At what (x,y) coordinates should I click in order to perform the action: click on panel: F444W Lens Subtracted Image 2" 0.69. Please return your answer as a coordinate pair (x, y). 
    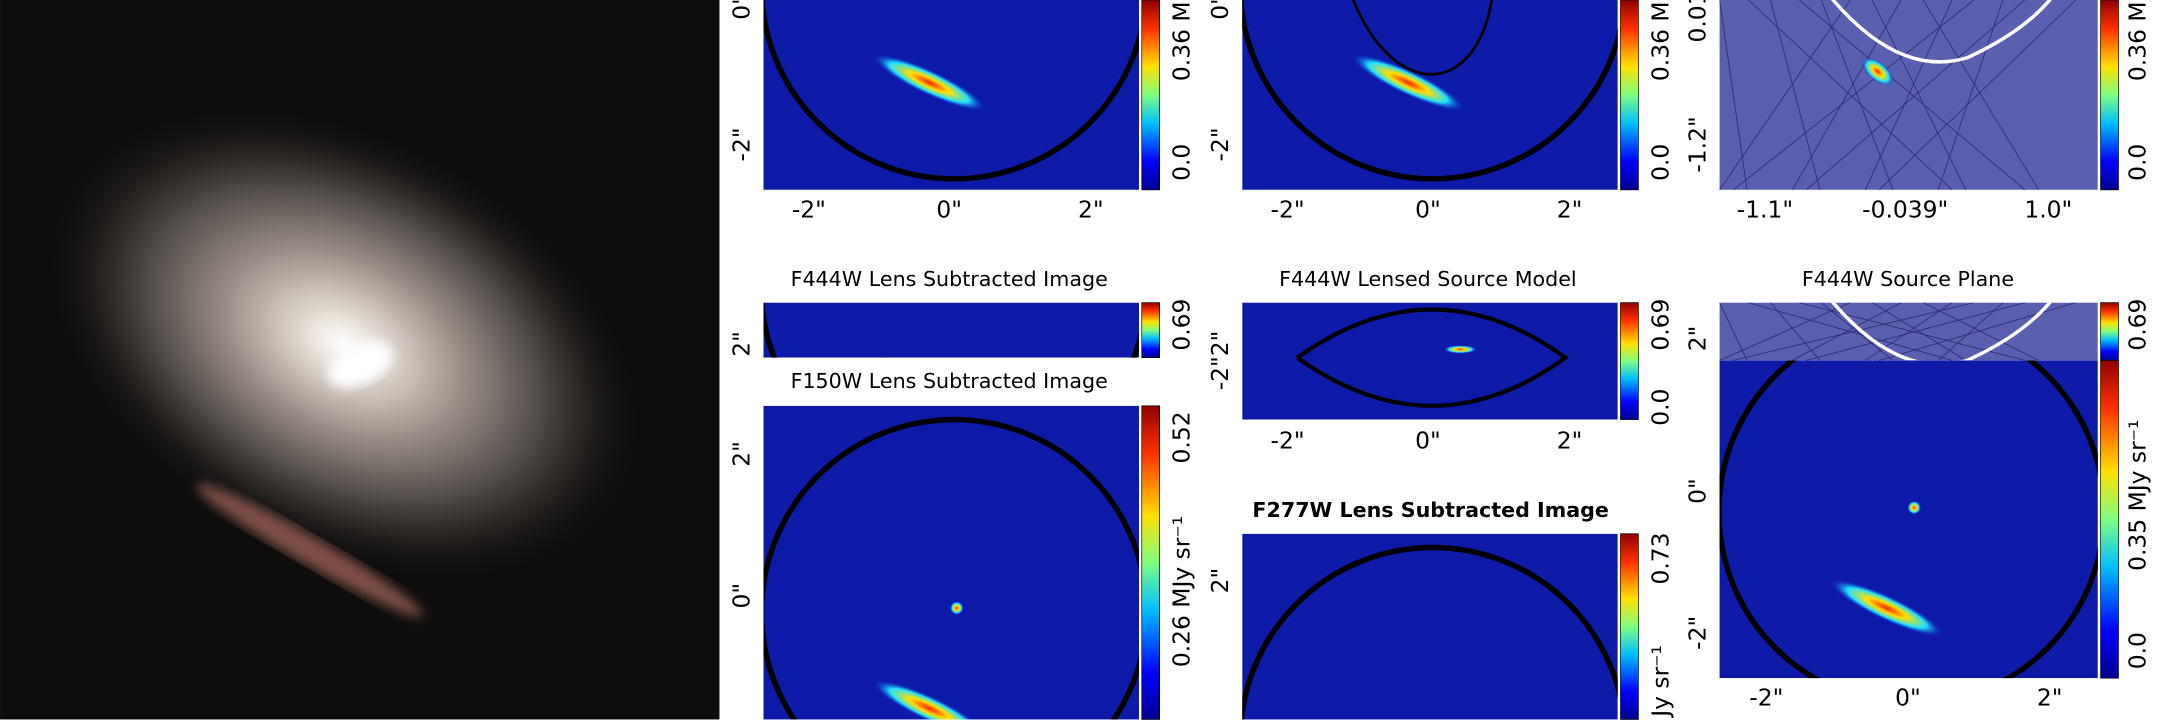
    Looking at the image, I should click on (961, 313).